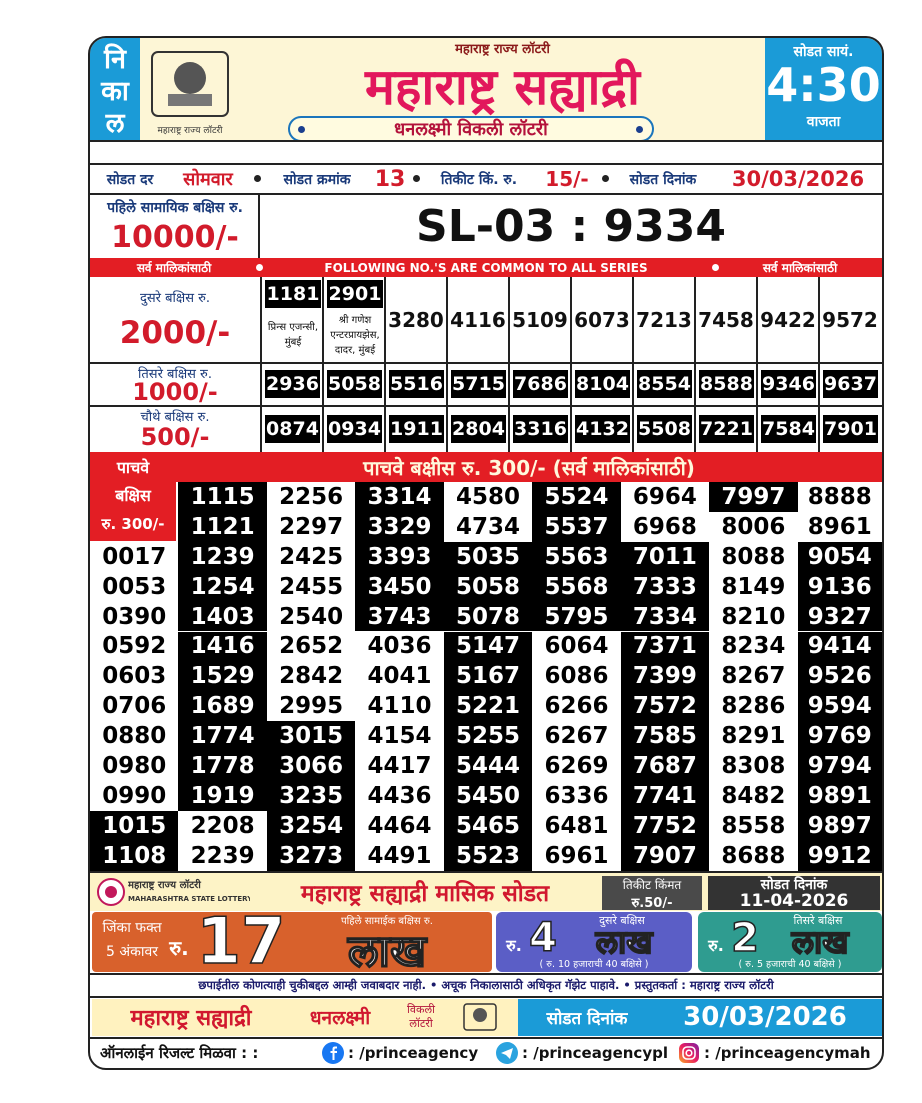 This screenshot has width=922, height=1103. I want to click on telegram-icon, so click(507, 1053).